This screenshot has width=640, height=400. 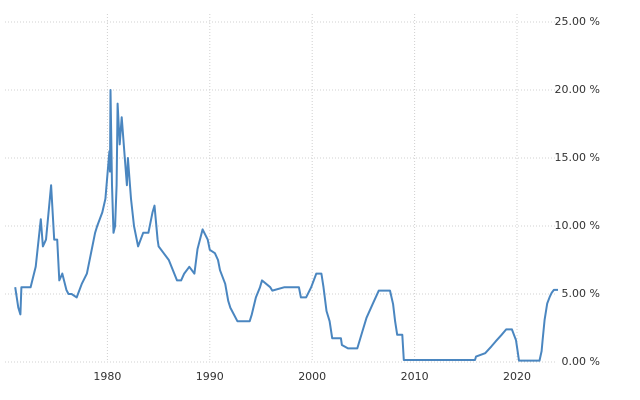 I want to click on x-tick-label: 2000, so click(x=312, y=376).